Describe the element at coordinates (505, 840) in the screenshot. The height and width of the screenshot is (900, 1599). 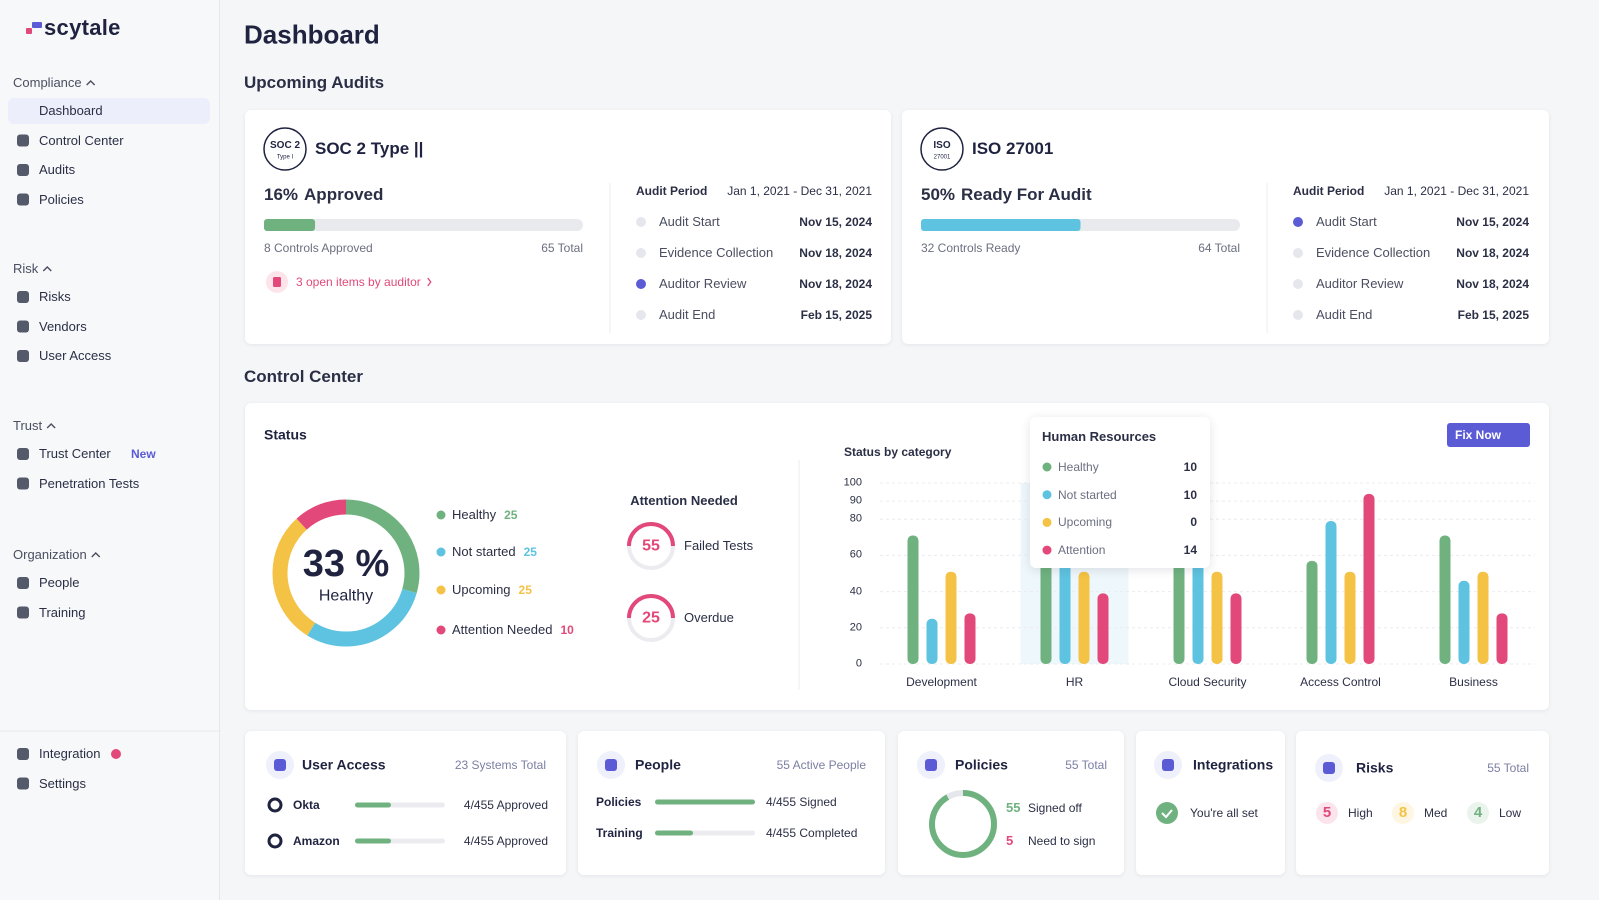
I see `row-status: 4/455 Approved` at that location.